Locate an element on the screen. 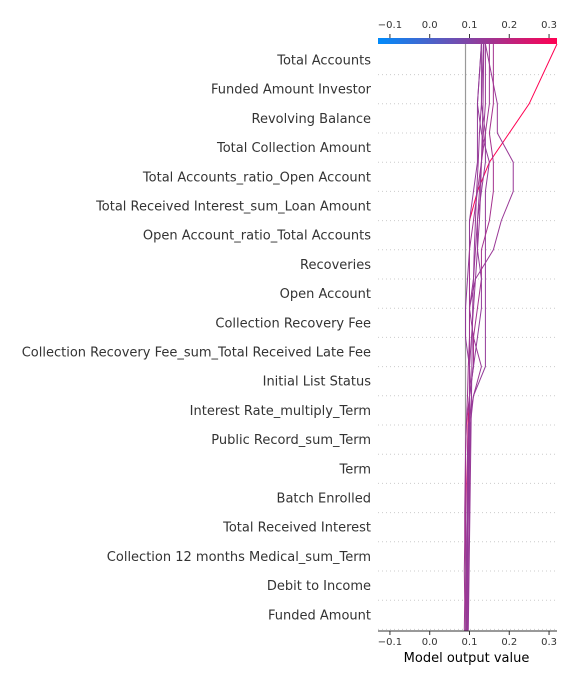  x-axis: −0.1 0.0 0.1 0.2 0.3 is located at coordinates (467, 639).